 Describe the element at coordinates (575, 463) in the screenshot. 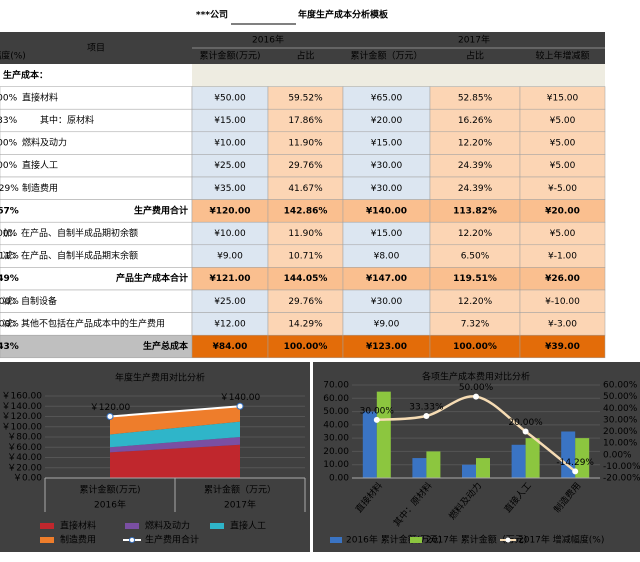

I see `data-label: -14.29%` at that location.